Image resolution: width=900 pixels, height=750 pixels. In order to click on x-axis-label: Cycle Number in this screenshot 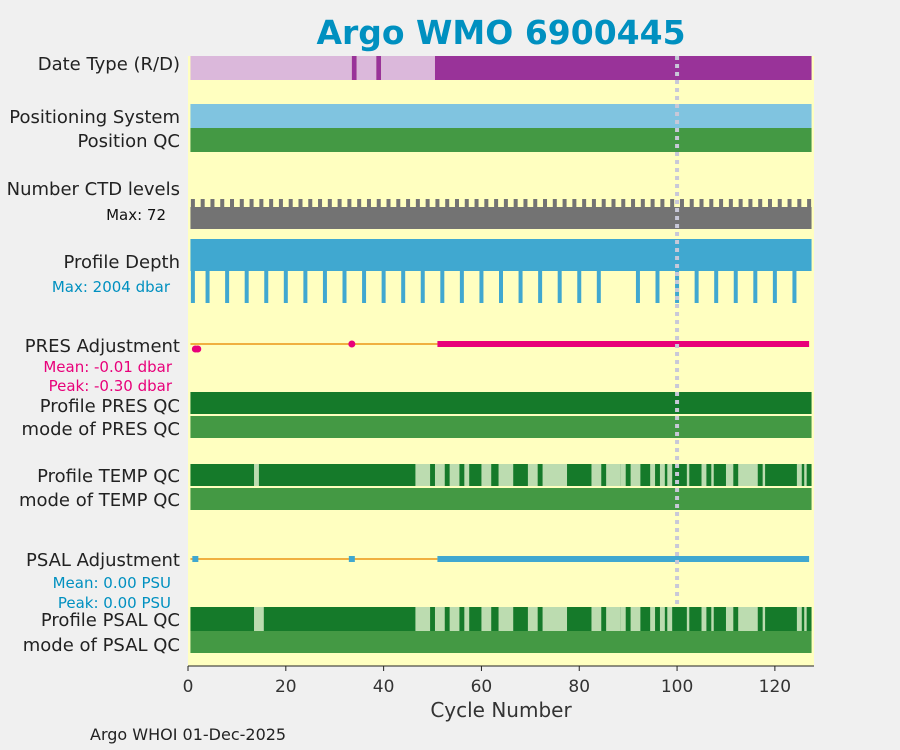, I will do `click(501, 710)`.